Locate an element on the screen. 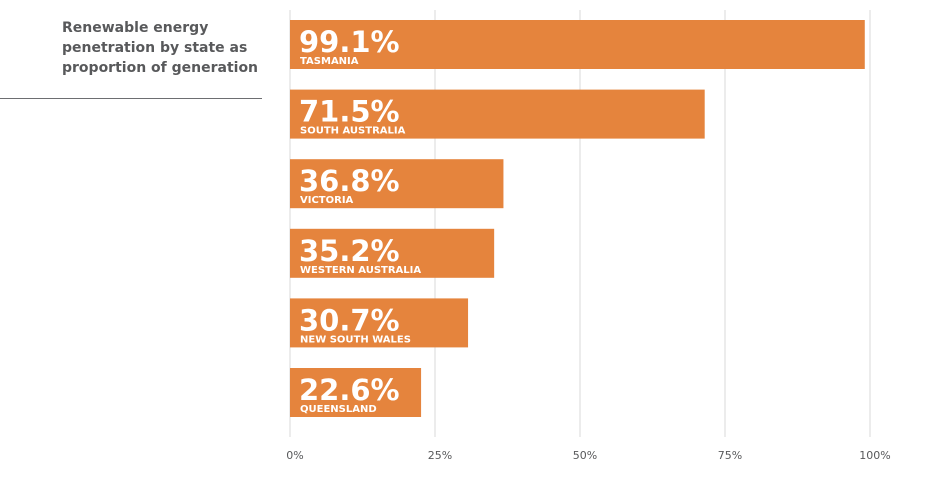 The image size is (934, 490). bar-value-label: 99.1% is located at coordinates (349, 42).